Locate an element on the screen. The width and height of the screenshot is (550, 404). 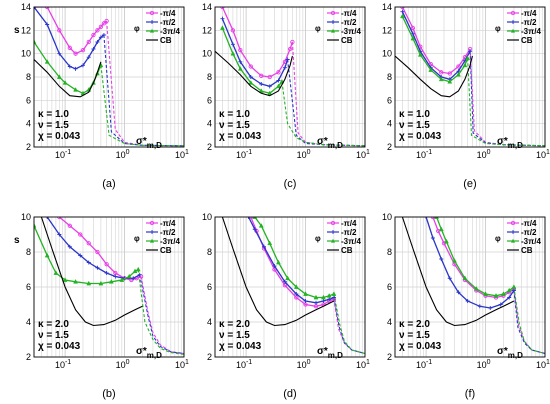
axes-frame is located at coordinates (290, 77).